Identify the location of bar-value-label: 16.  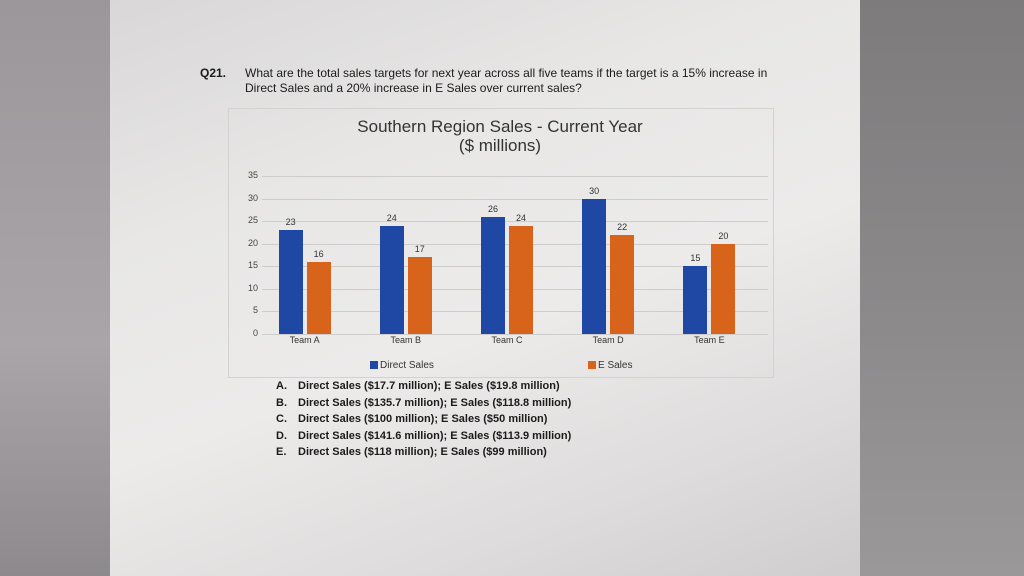
(318, 253).